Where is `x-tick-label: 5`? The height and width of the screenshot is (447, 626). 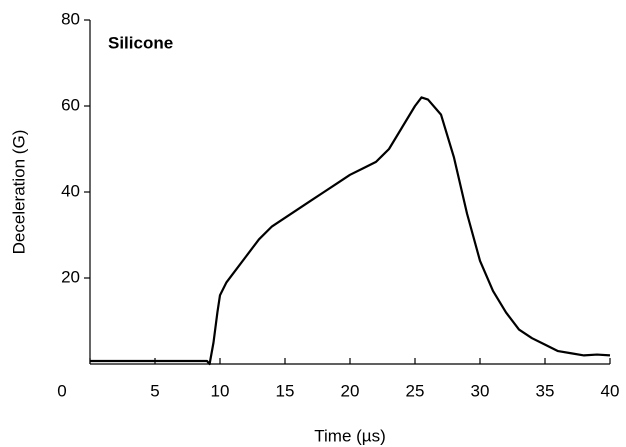
x-tick-label: 5 is located at coordinates (154, 390).